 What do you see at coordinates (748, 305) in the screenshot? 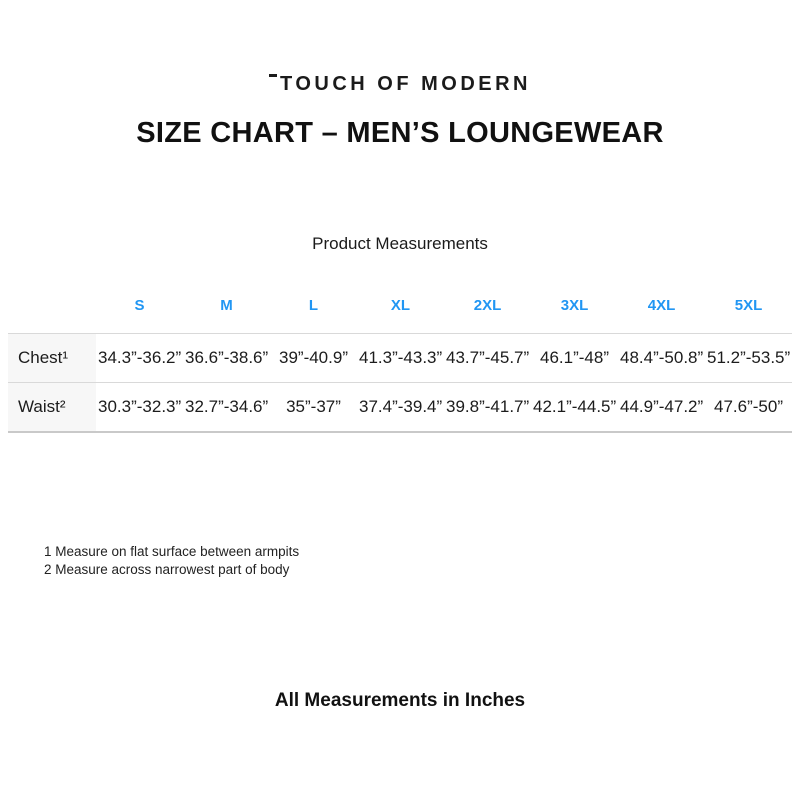
I see `size-column-header-5xl: 5XL` at bounding box center [748, 305].